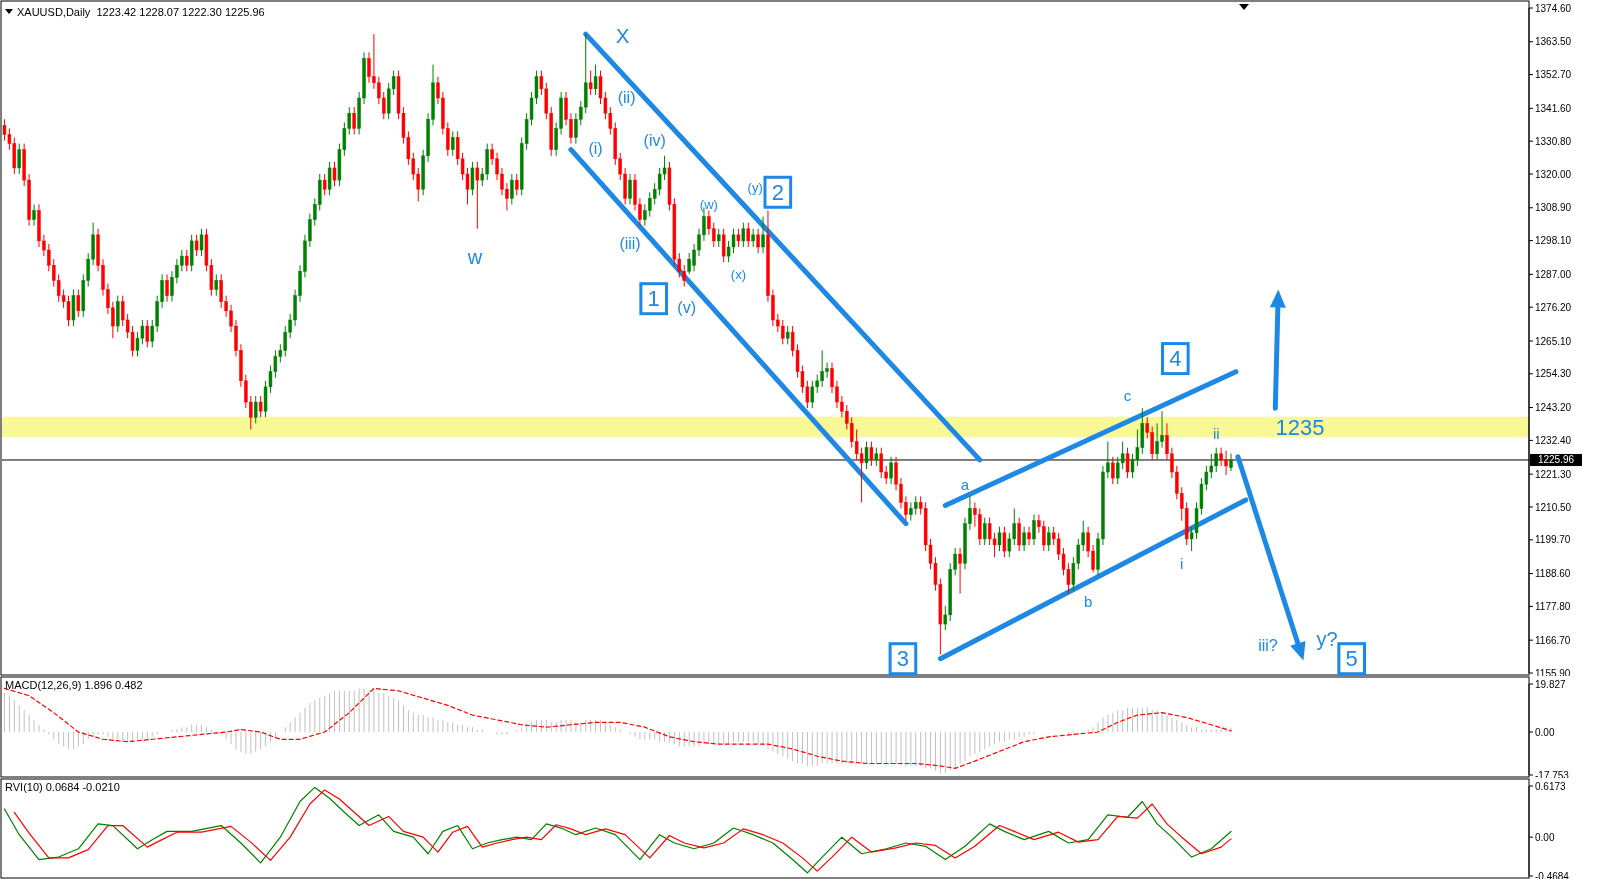  I want to click on band-label: 1235, so click(1300, 427).